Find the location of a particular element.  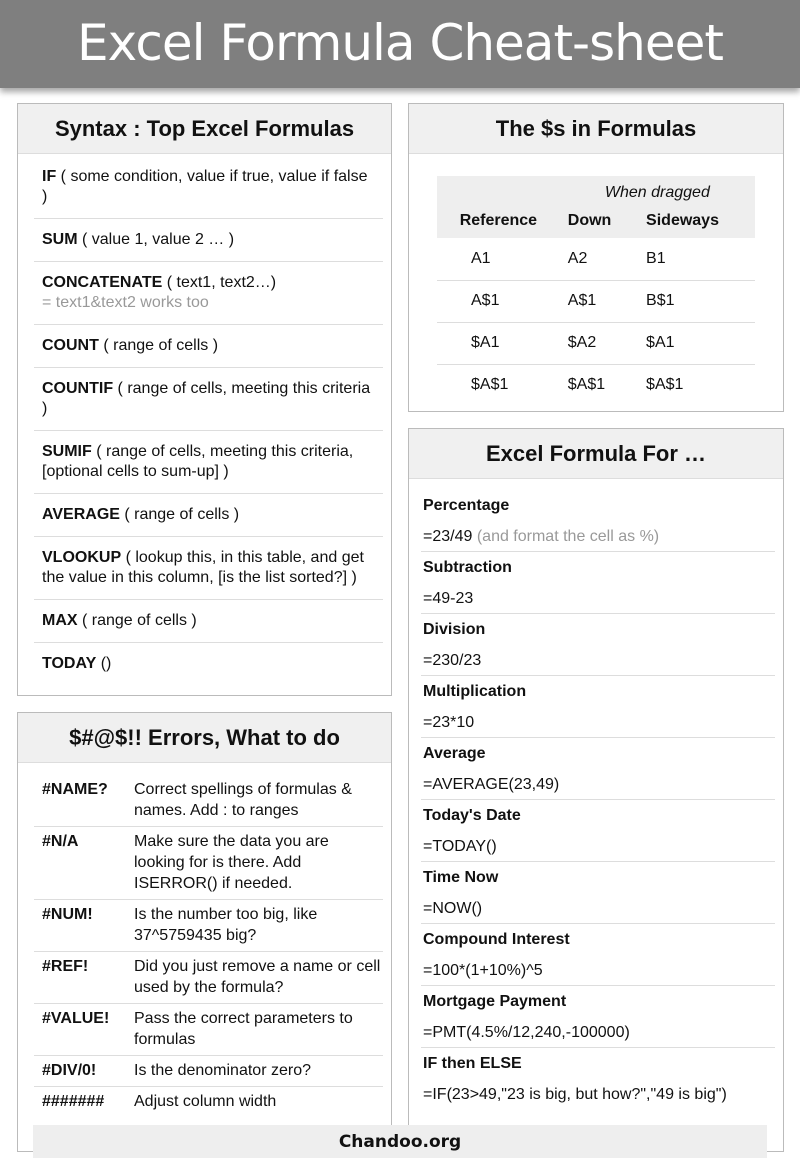

function-name: COUNT is located at coordinates (70, 345).